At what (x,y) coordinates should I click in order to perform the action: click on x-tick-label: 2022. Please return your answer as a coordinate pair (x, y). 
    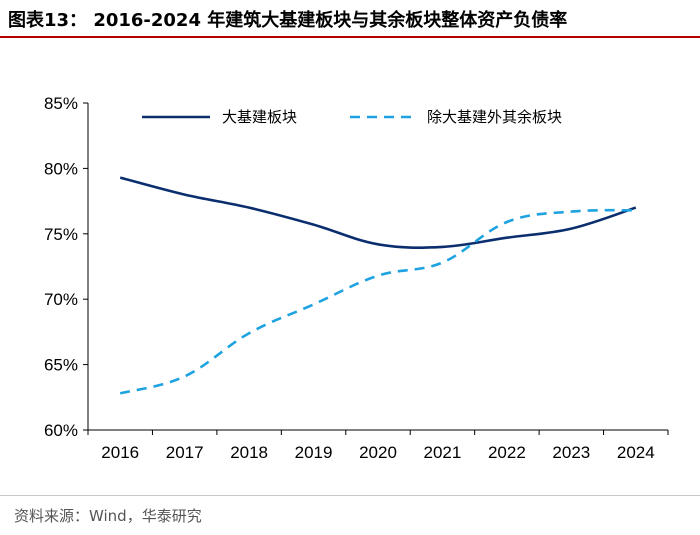
    Looking at the image, I should click on (507, 452).